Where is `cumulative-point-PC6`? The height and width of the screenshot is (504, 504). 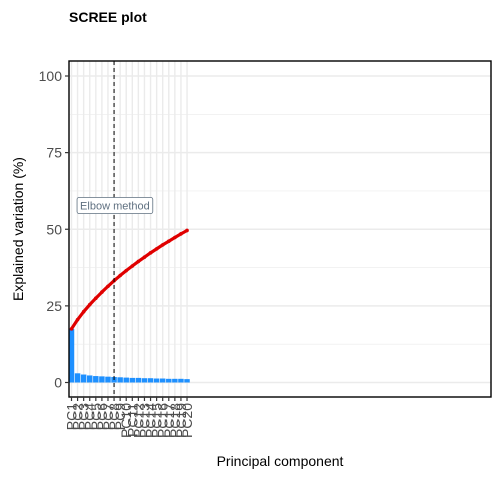
cumulative-point-PC6 is located at coordinates (102, 292).